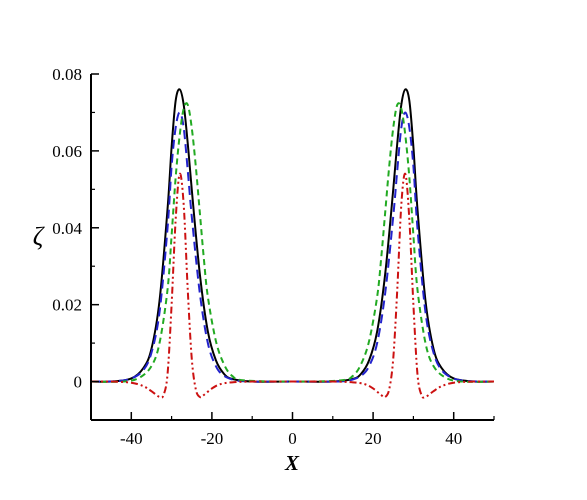 This screenshot has height=500, width=587. What do you see at coordinates (292, 463) in the screenshot?
I see `x-axis-label: X` at bounding box center [292, 463].